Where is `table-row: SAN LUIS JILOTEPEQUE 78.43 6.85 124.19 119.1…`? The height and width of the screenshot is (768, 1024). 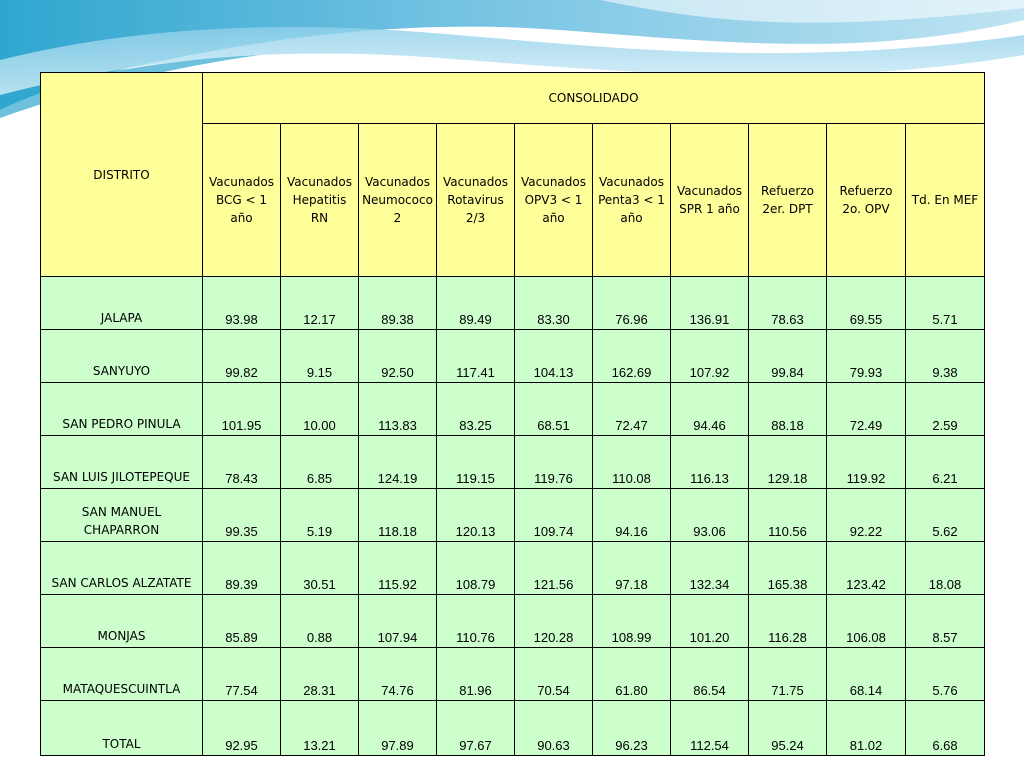
table-row: SAN LUIS JILOTEPEQUE 78.43 6.85 124.19 119.1… is located at coordinates (513, 462).